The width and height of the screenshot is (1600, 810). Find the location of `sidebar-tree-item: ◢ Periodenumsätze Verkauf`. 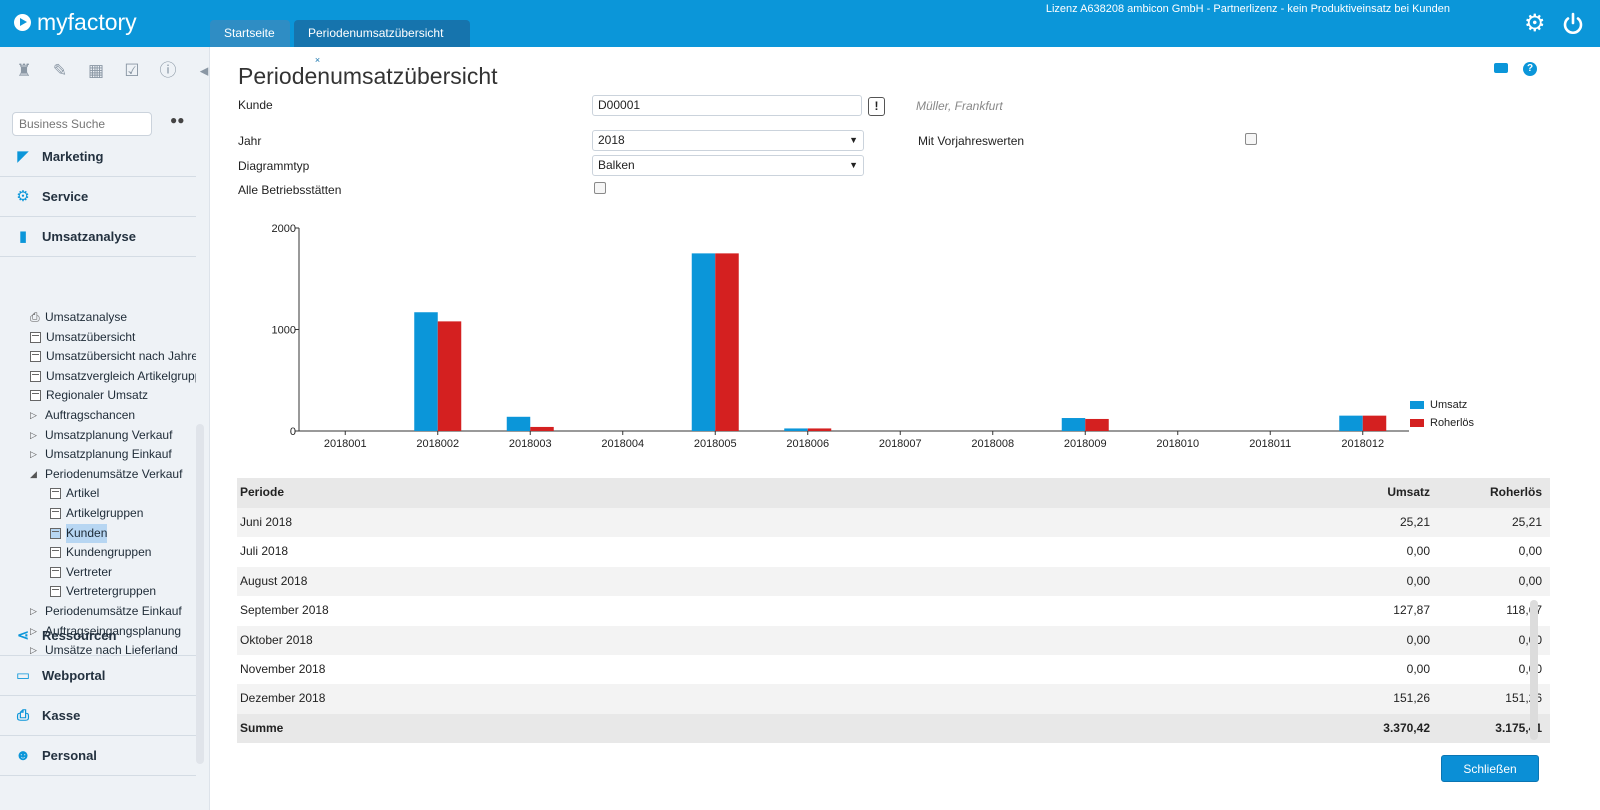

sidebar-tree-item: ◢ Periodenumsätze Verkauf is located at coordinates (113, 474).